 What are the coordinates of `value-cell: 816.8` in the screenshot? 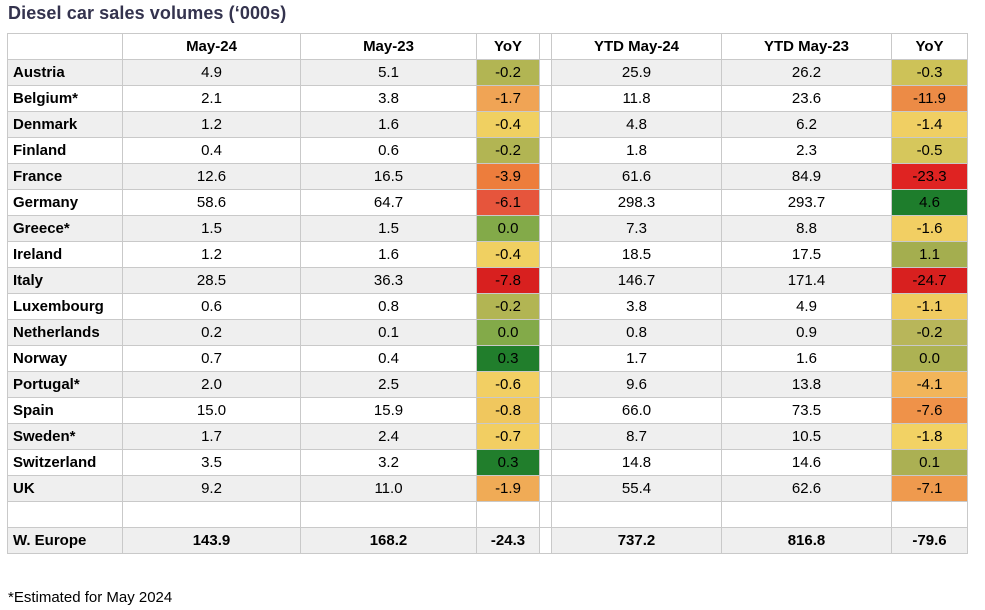 It's located at (806, 540).